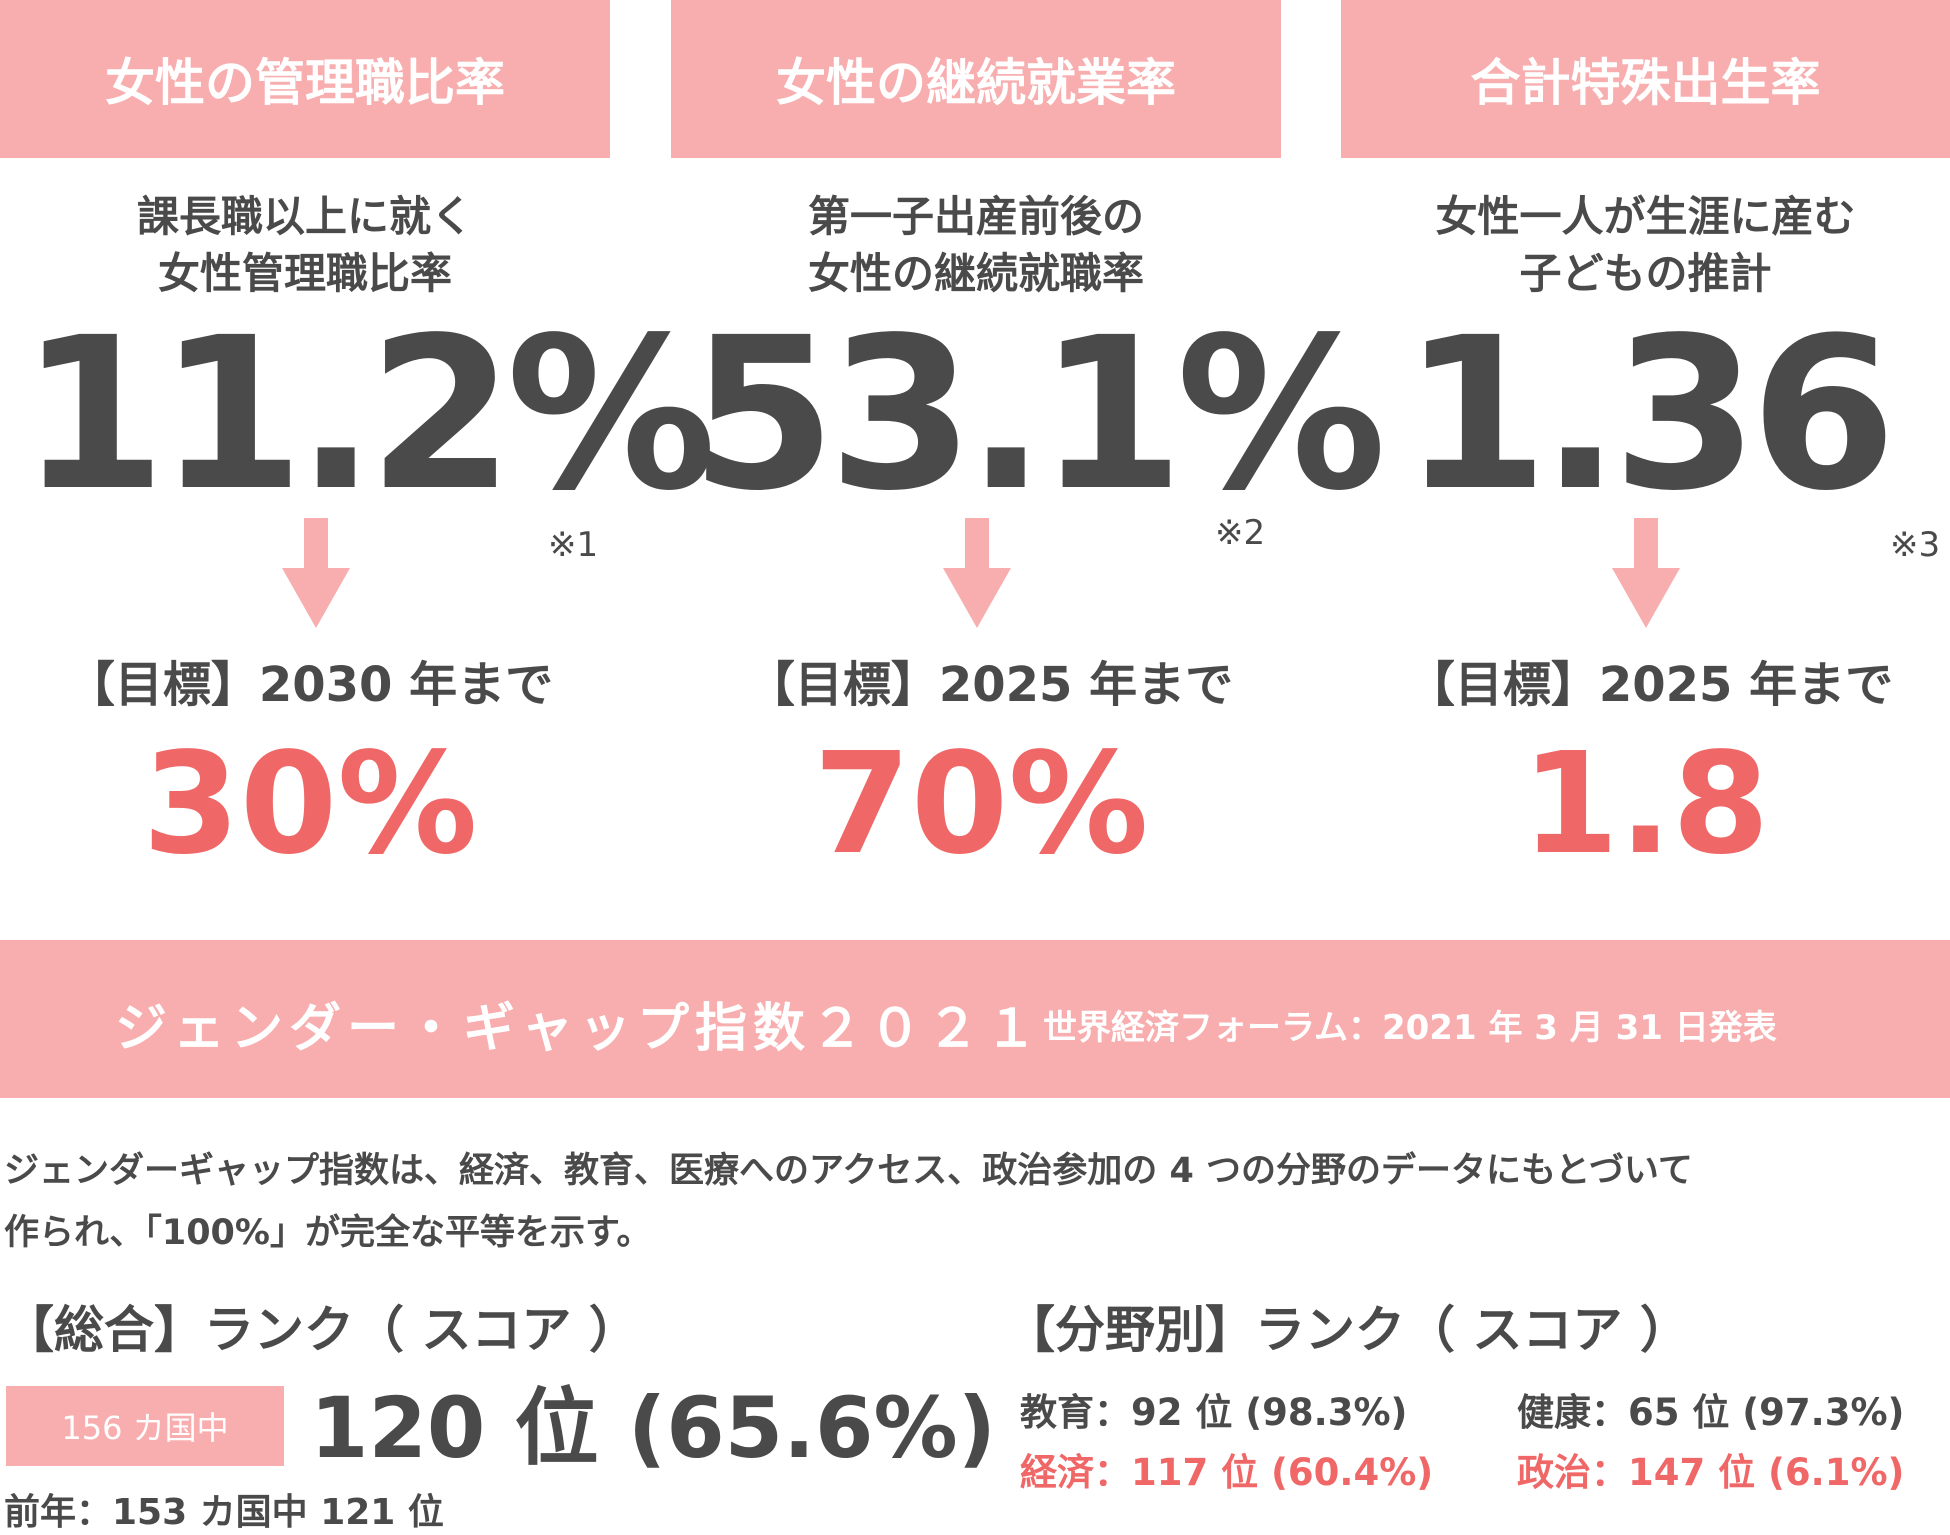 This screenshot has width=1950, height=1535. I want to click on field-rank-education: 教育：92 位 (98.3%), so click(1214, 1412).